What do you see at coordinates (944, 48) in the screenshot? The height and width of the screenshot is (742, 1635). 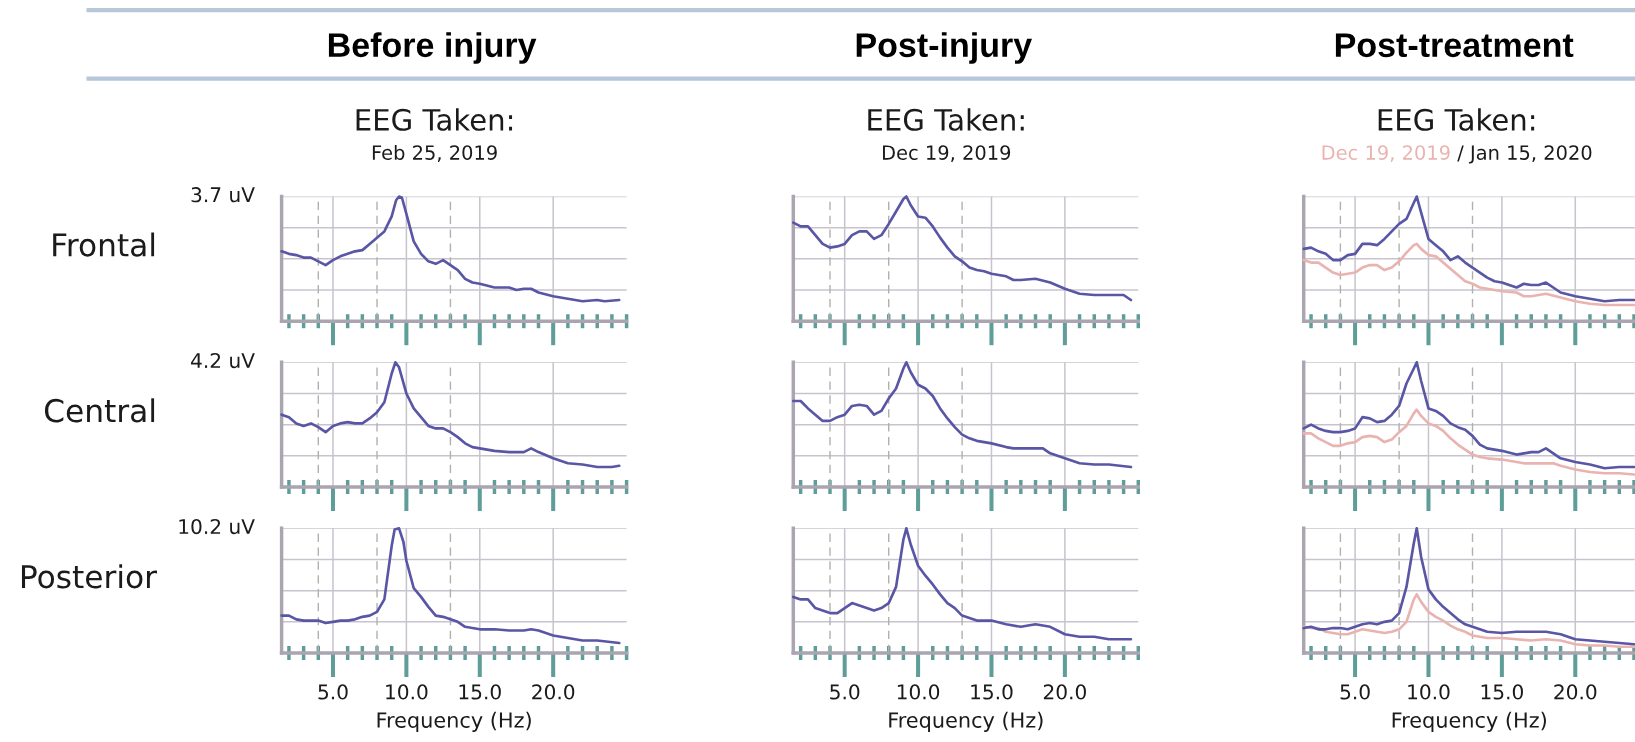 I see `chart-title: Post-injury` at bounding box center [944, 48].